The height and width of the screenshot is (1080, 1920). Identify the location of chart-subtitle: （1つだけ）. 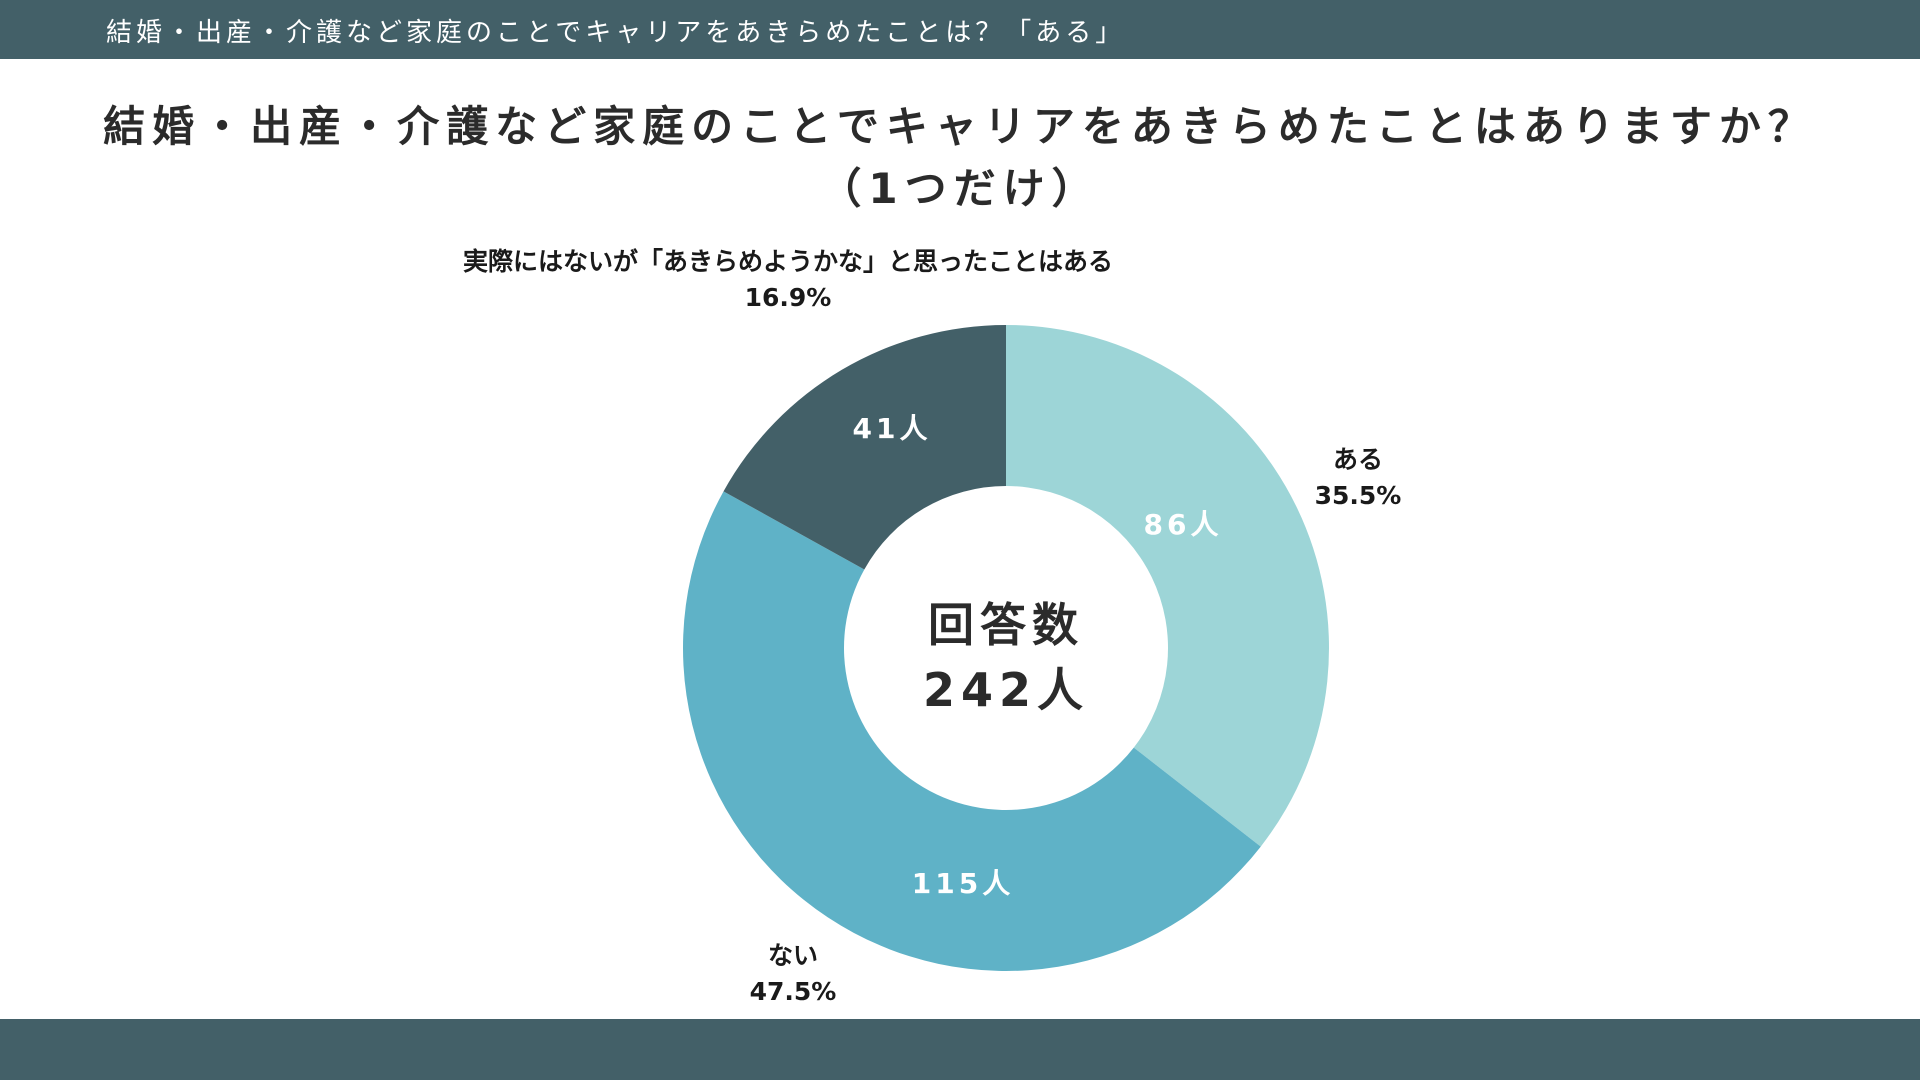
(960, 188).